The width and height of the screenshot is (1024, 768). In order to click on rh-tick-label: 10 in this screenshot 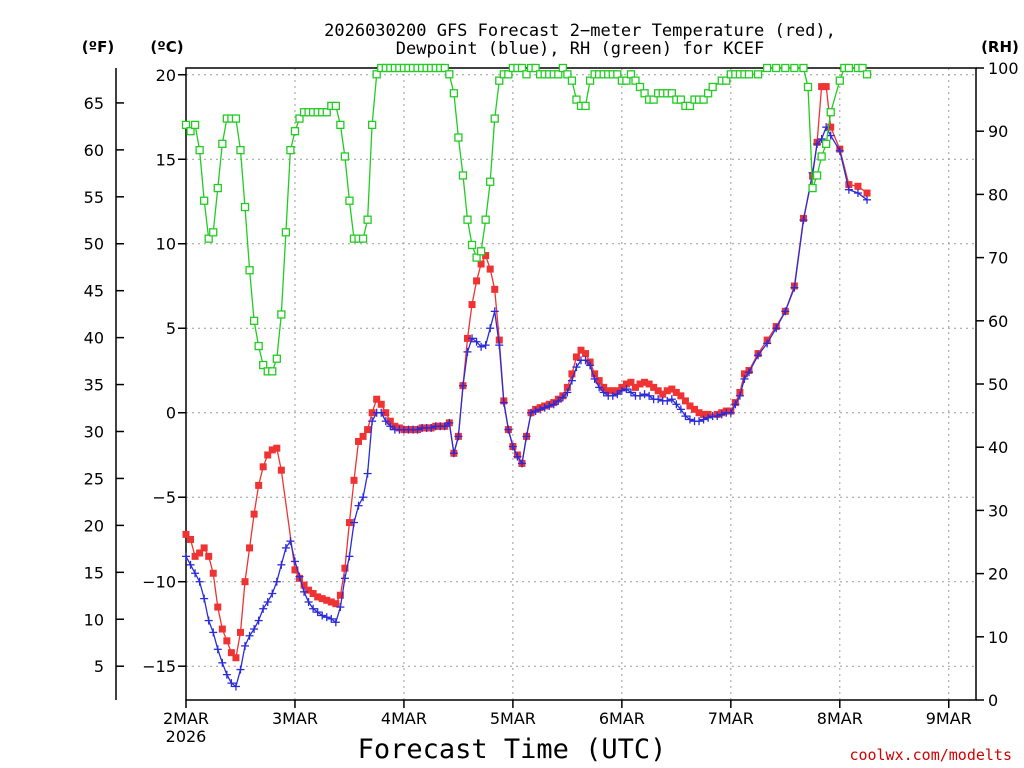, I will do `click(998, 637)`.